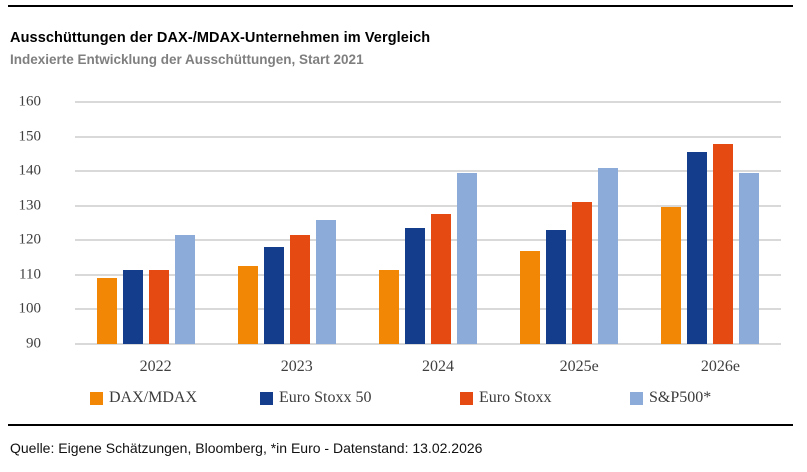 This screenshot has height=472, width=807. Describe the element at coordinates (556, 286) in the screenshot. I see `bar-euro-stoxx-50-2025e` at that location.